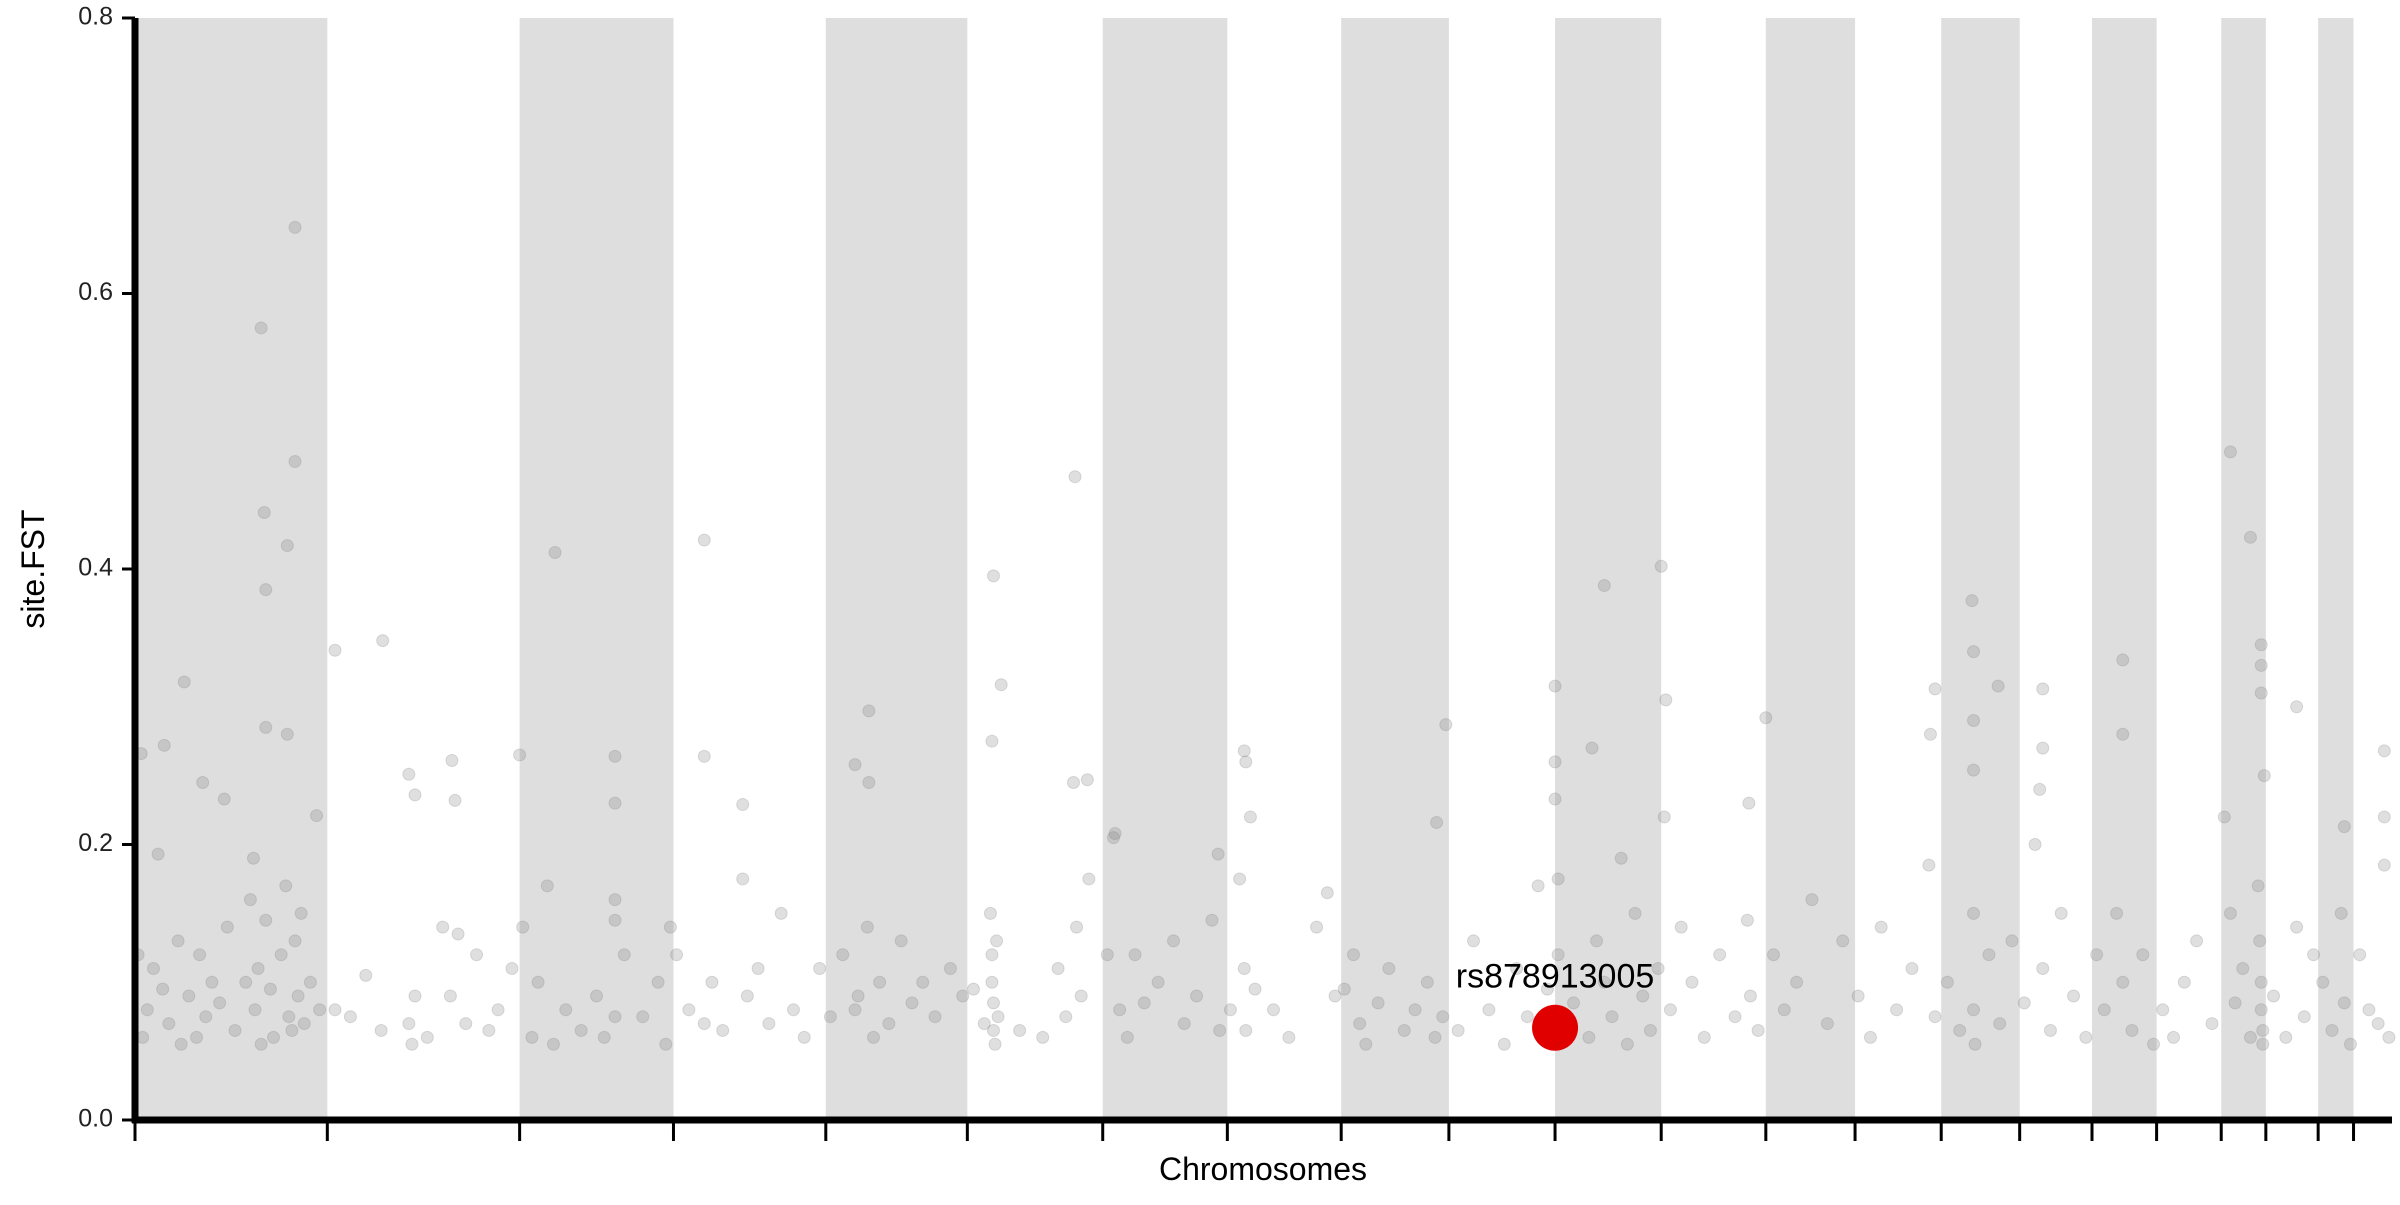 The height and width of the screenshot is (1205, 2400). What do you see at coordinates (33, 568) in the screenshot?
I see `y-axis-label: site.FST` at bounding box center [33, 568].